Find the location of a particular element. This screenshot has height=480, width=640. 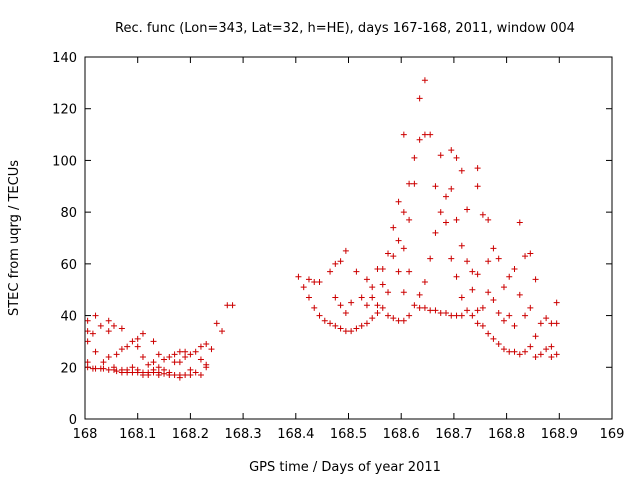

x-tick-label: 168 is located at coordinates (85, 434).